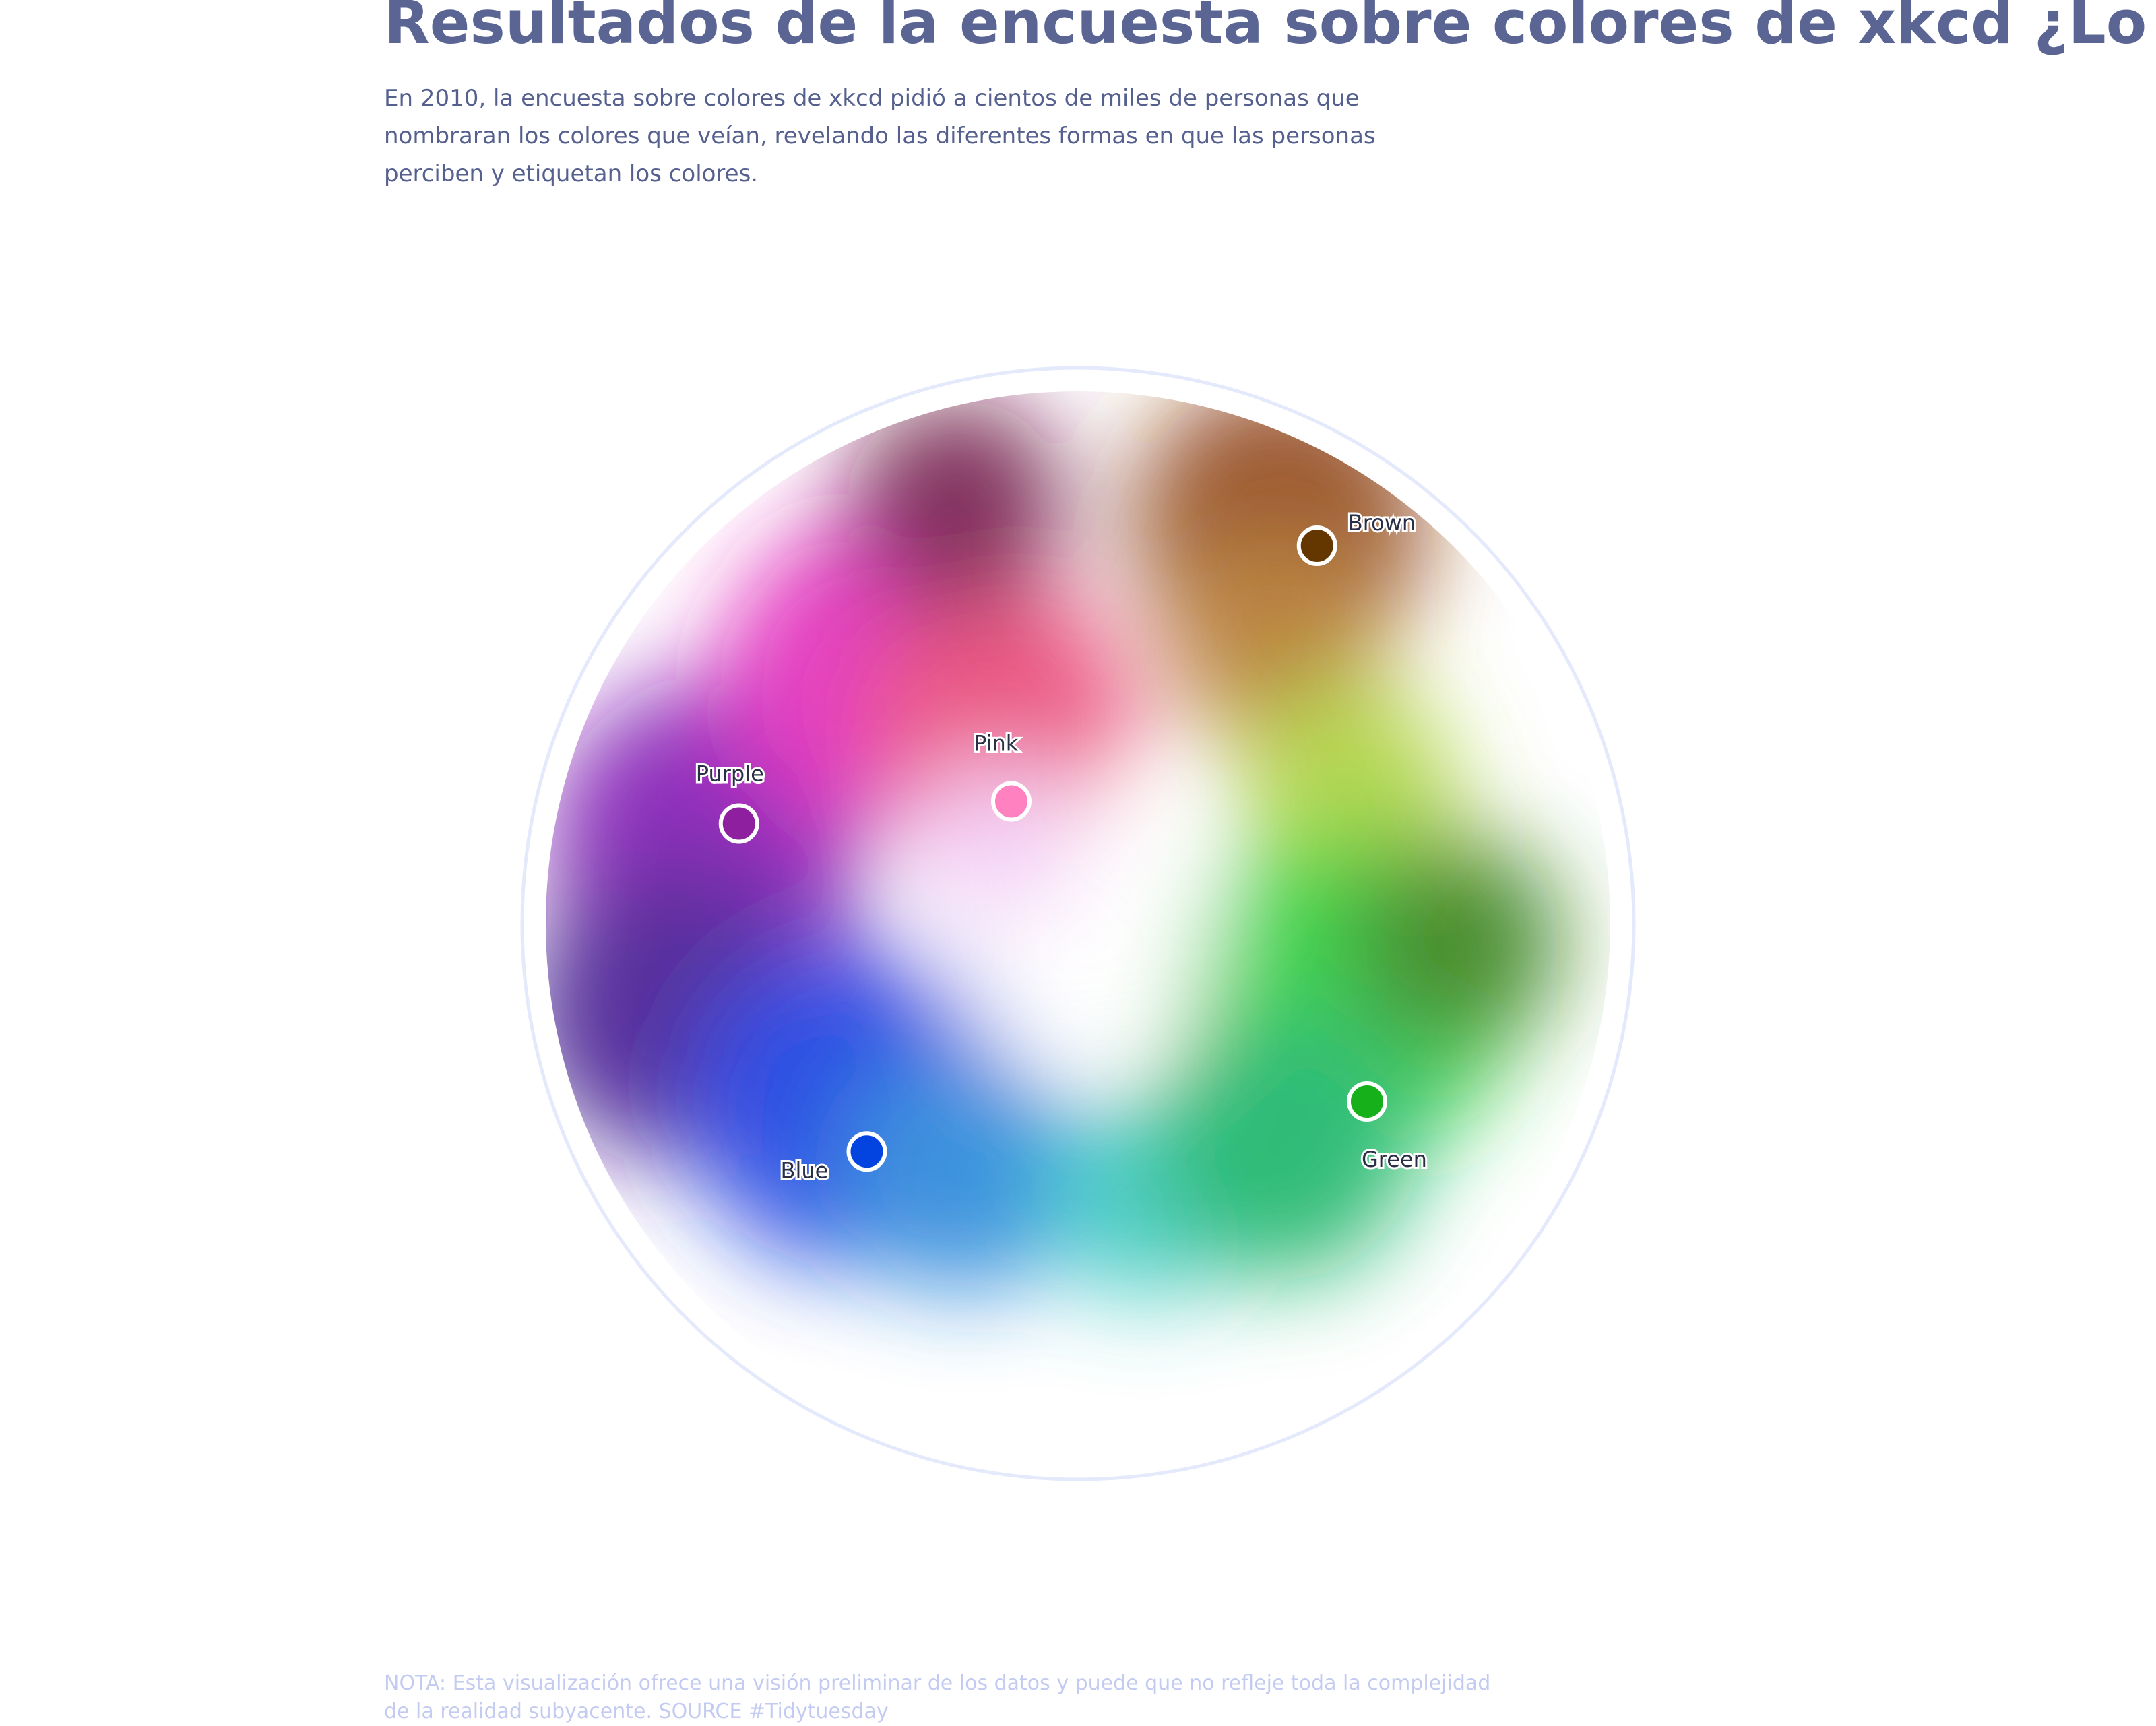  I want to click on point-label: Green, so click(1394, 1159).